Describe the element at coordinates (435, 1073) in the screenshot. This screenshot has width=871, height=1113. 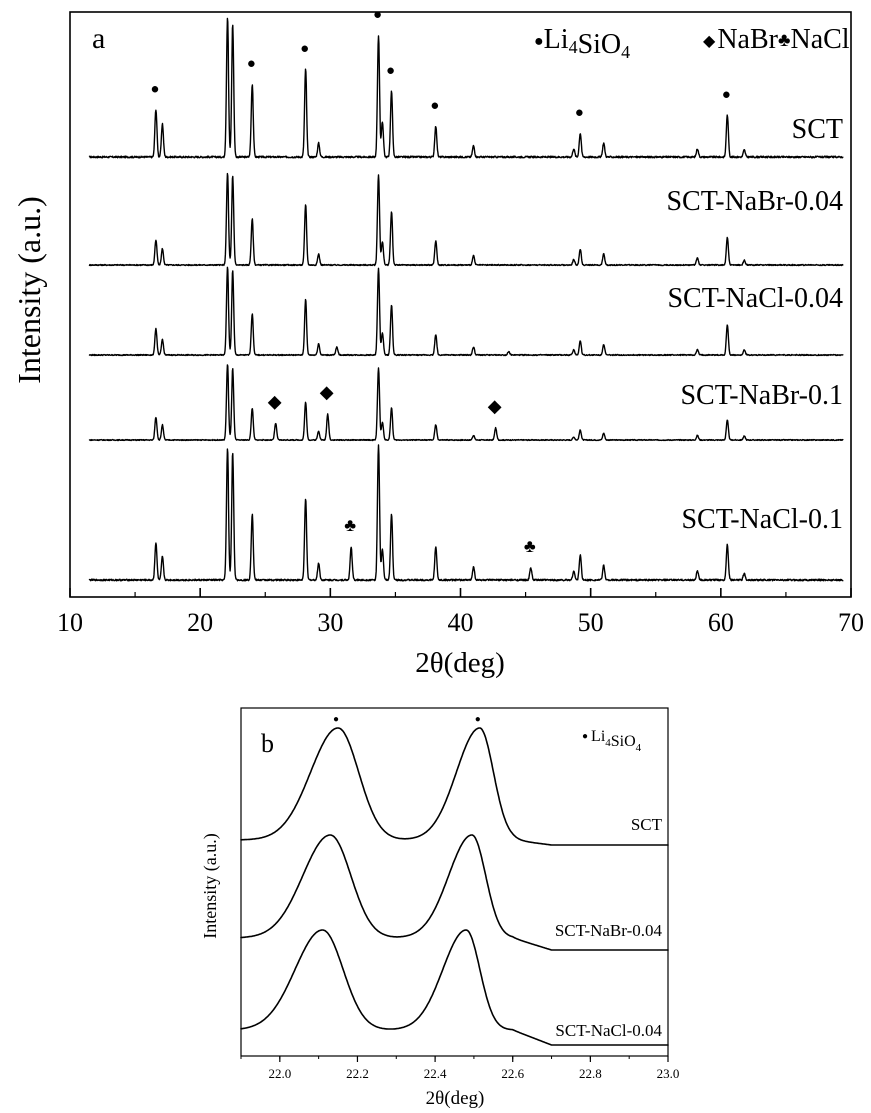
I see `panel-b-x-tick-label: 22.4` at that location.